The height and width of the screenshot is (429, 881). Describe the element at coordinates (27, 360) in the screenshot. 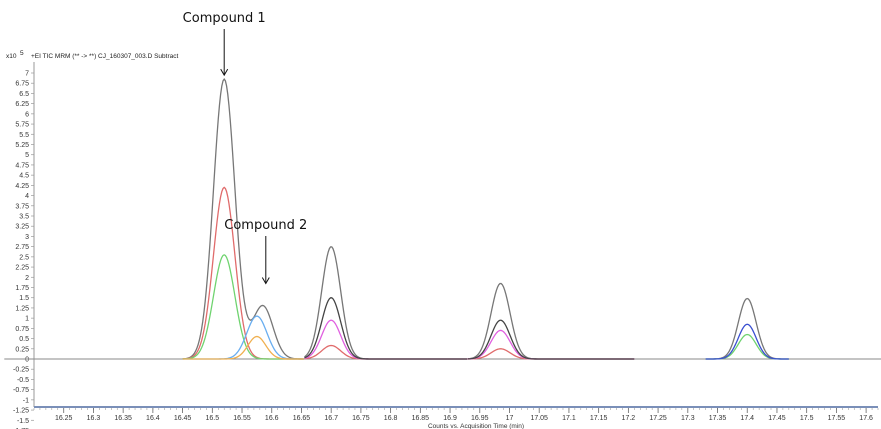

I see `y-tick-label: 0` at that location.